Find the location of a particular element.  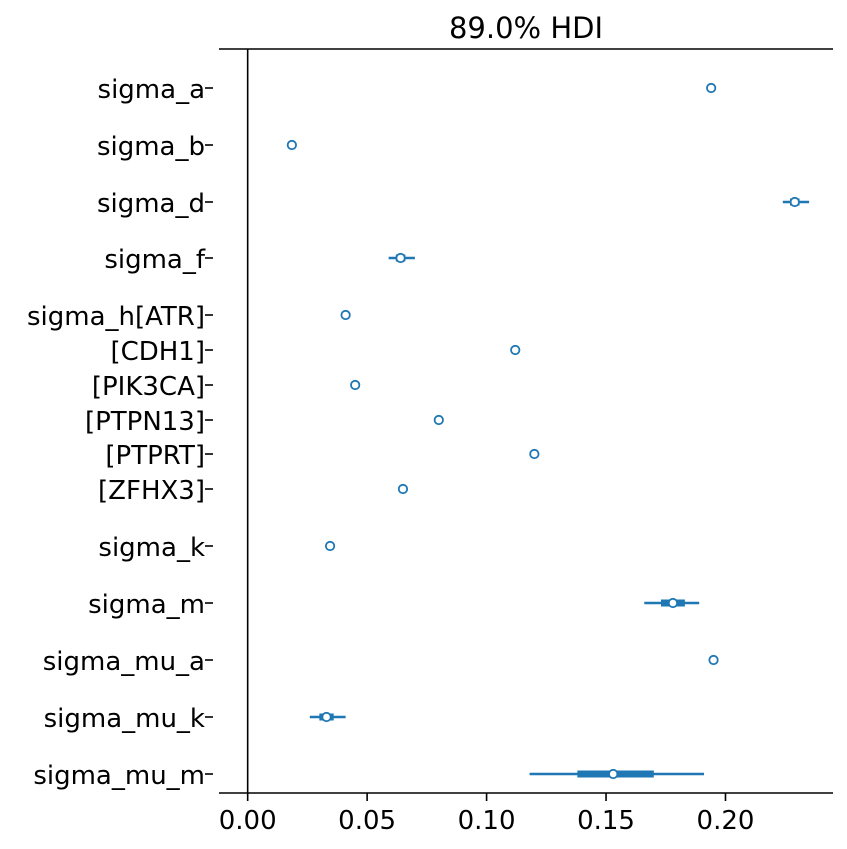

forest-row: sigma_b is located at coordinates (197, 147).